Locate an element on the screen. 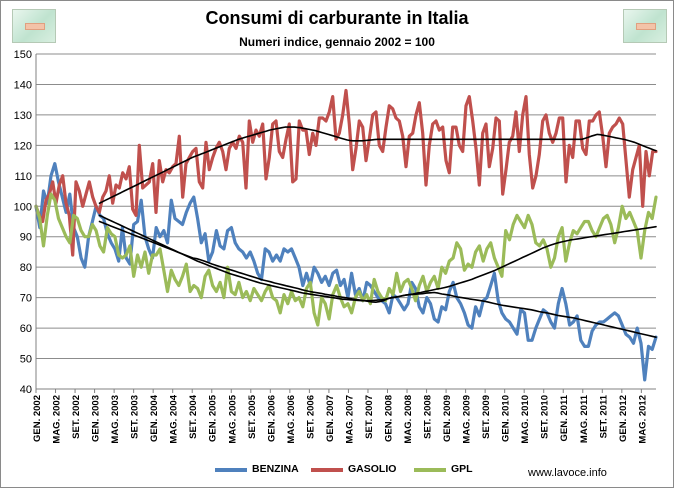 The height and width of the screenshot is (488, 674). chart-subtitle: Numeri indice, gennaio 2002 = 100 is located at coordinates (337, 42).